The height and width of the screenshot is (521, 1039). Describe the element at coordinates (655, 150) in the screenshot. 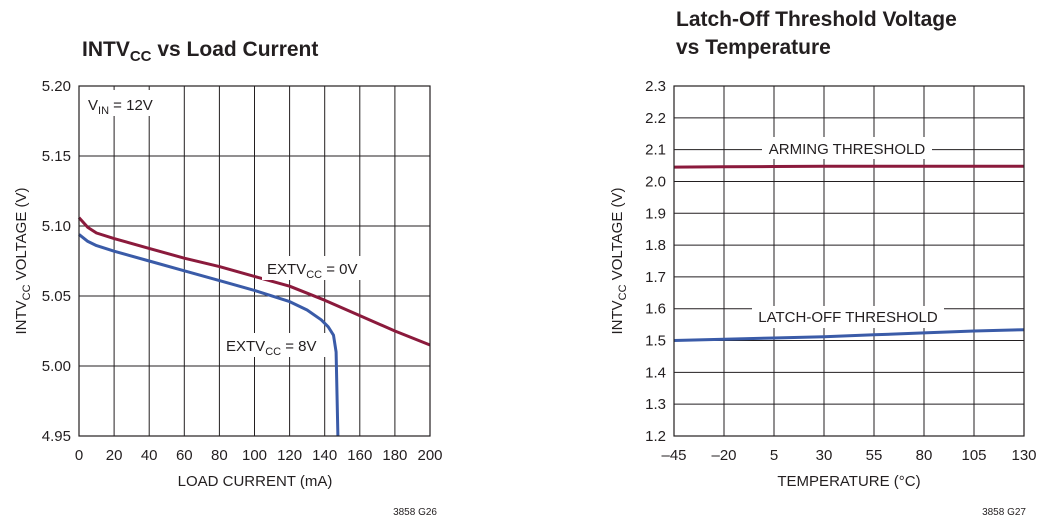

I see `y-tick-label: 2.1` at that location.